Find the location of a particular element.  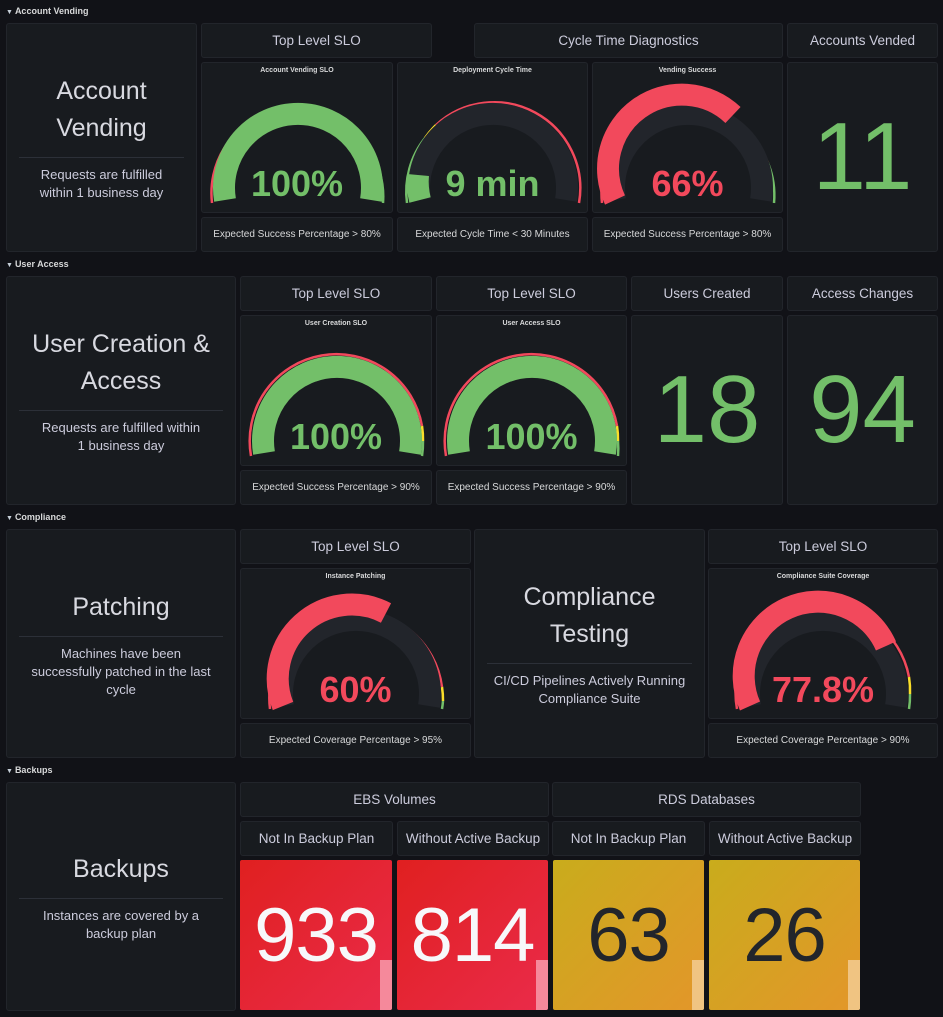

gauge-user-creation-slo: User Creation SLO 100% is located at coordinates (336, 390).